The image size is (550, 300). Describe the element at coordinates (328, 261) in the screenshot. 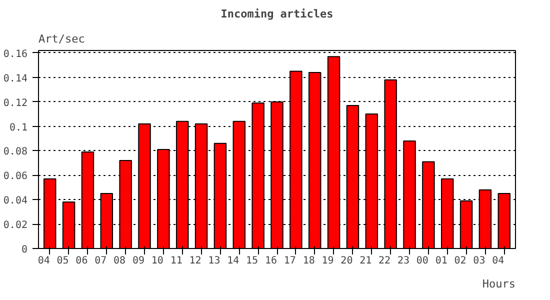

I see `x-tick-label: 19` at that location.